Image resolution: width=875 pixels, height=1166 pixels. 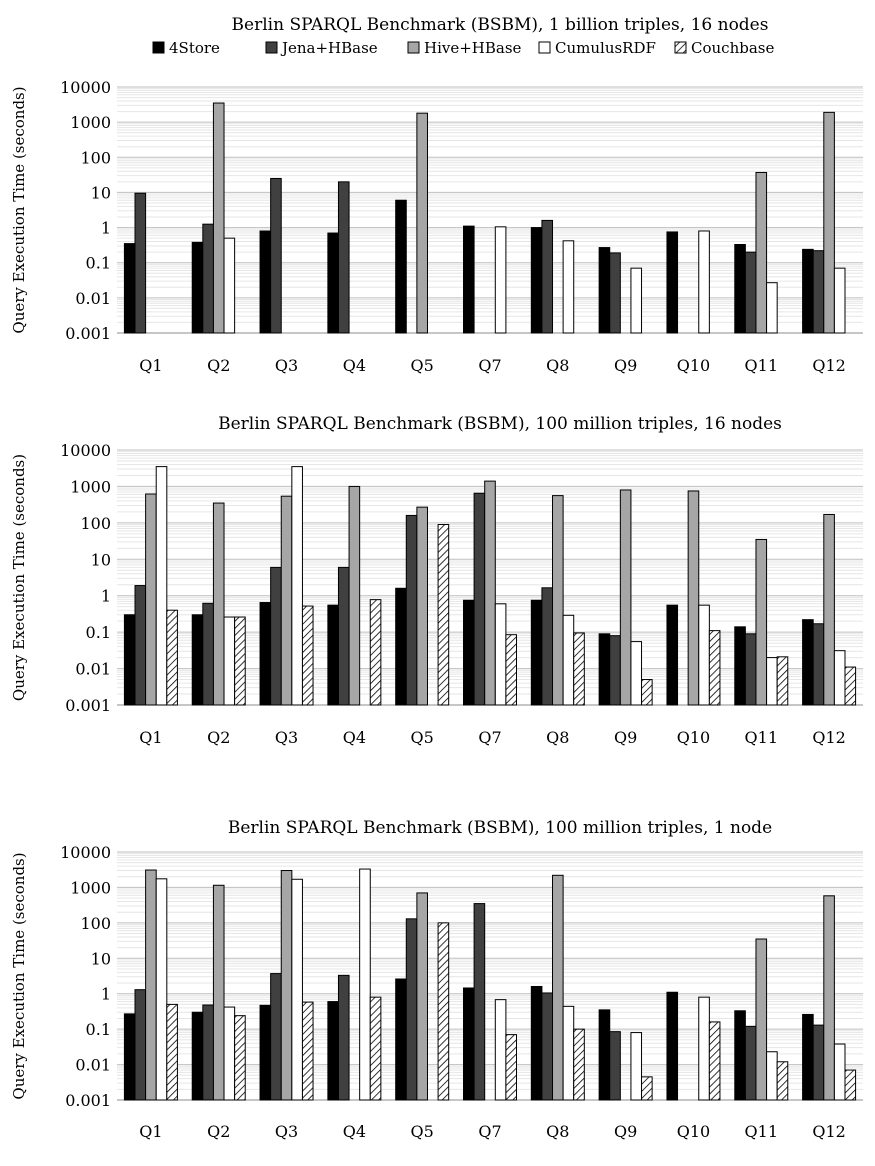 What do you see at coordinates (761, 1131) in the screenshot?
I see `x-tick-label: Q11` at bounding box center [761, 1131].